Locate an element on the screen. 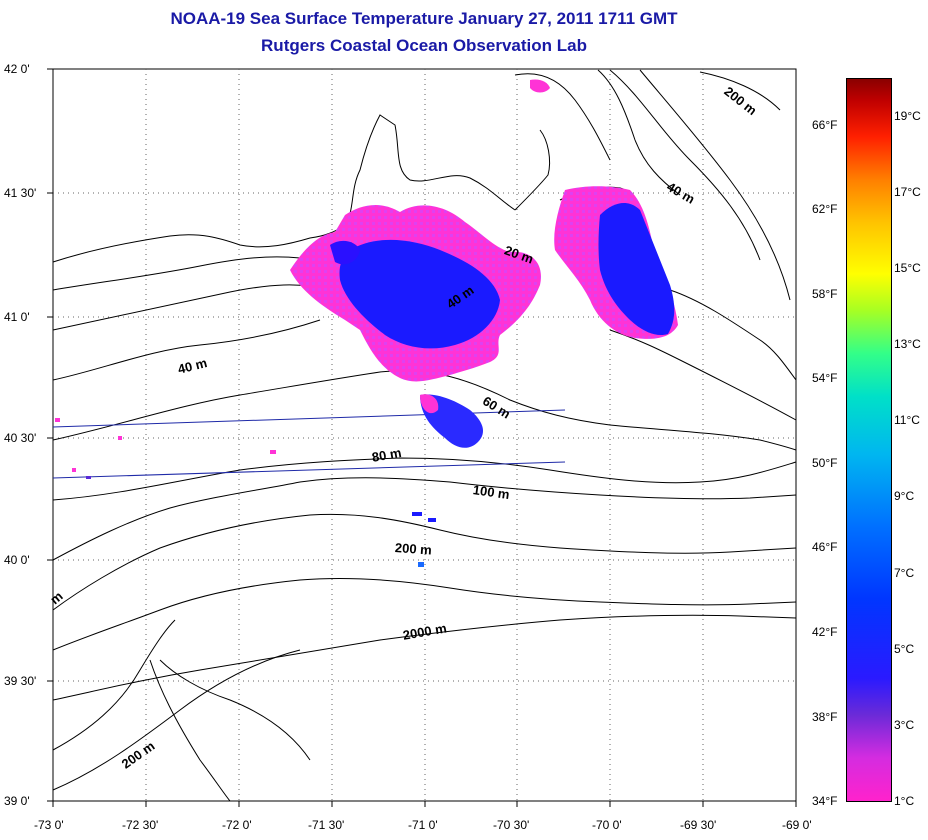 The height and width of the screenshot is (840, 928). colorbar-c-label: 11°C is located at coordinates (907, 420).